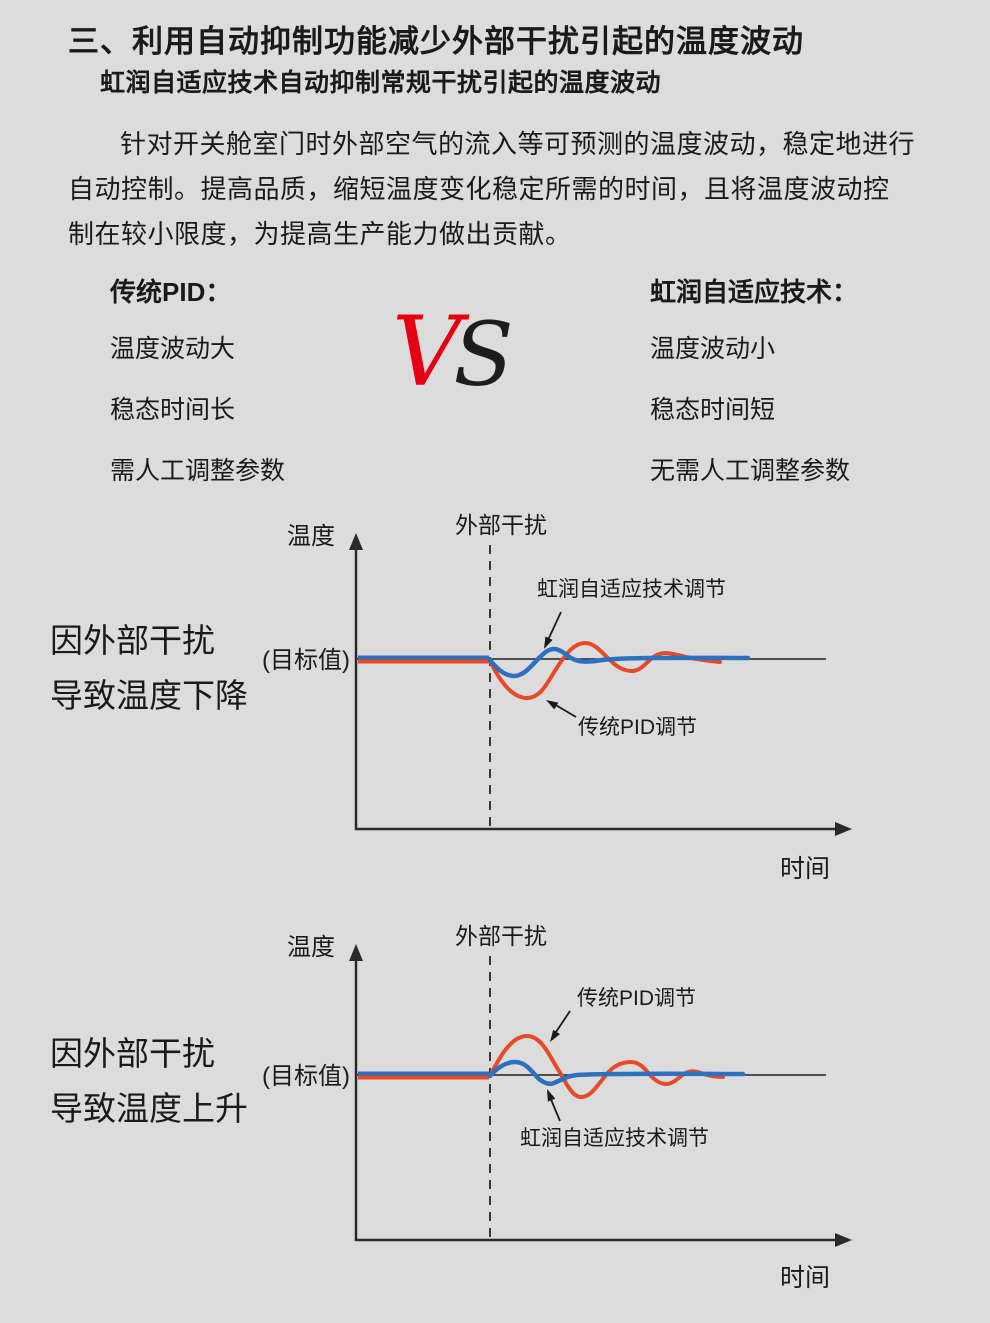 Image resolution: width=990 pixels, height=1323 pixels. I want to click on comparison-left-column: 传统PID： 温度波动大 稳态时间长 需人工调整参数, so click(197, 392).